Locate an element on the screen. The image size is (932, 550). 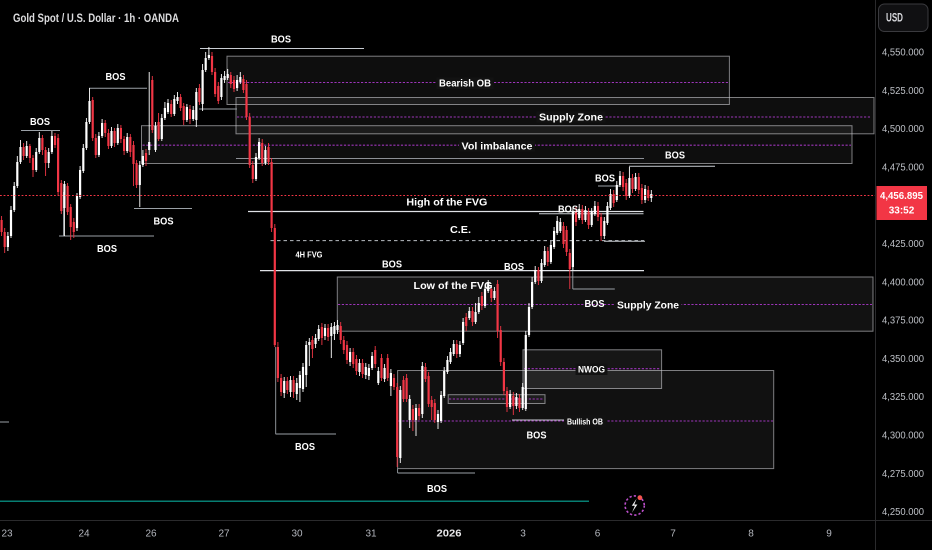
svg-text: 4,400.000 is located at coordinates (903, 282).